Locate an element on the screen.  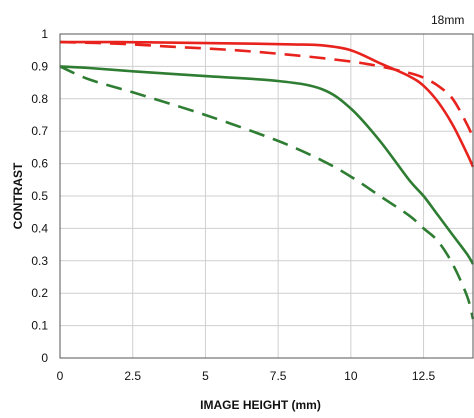
focal-length-annotation: 18mm is located at coordinates (447, 20).